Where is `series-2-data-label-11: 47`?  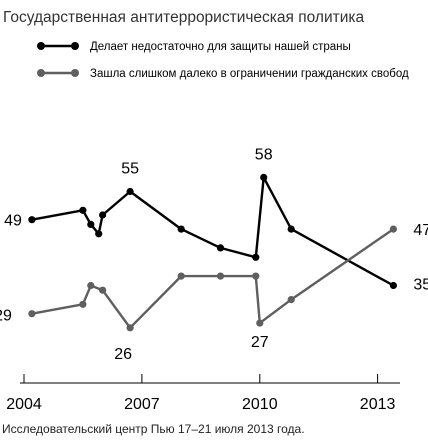 series-2-data-label-11: 47 is located at coordinates (420, 230).